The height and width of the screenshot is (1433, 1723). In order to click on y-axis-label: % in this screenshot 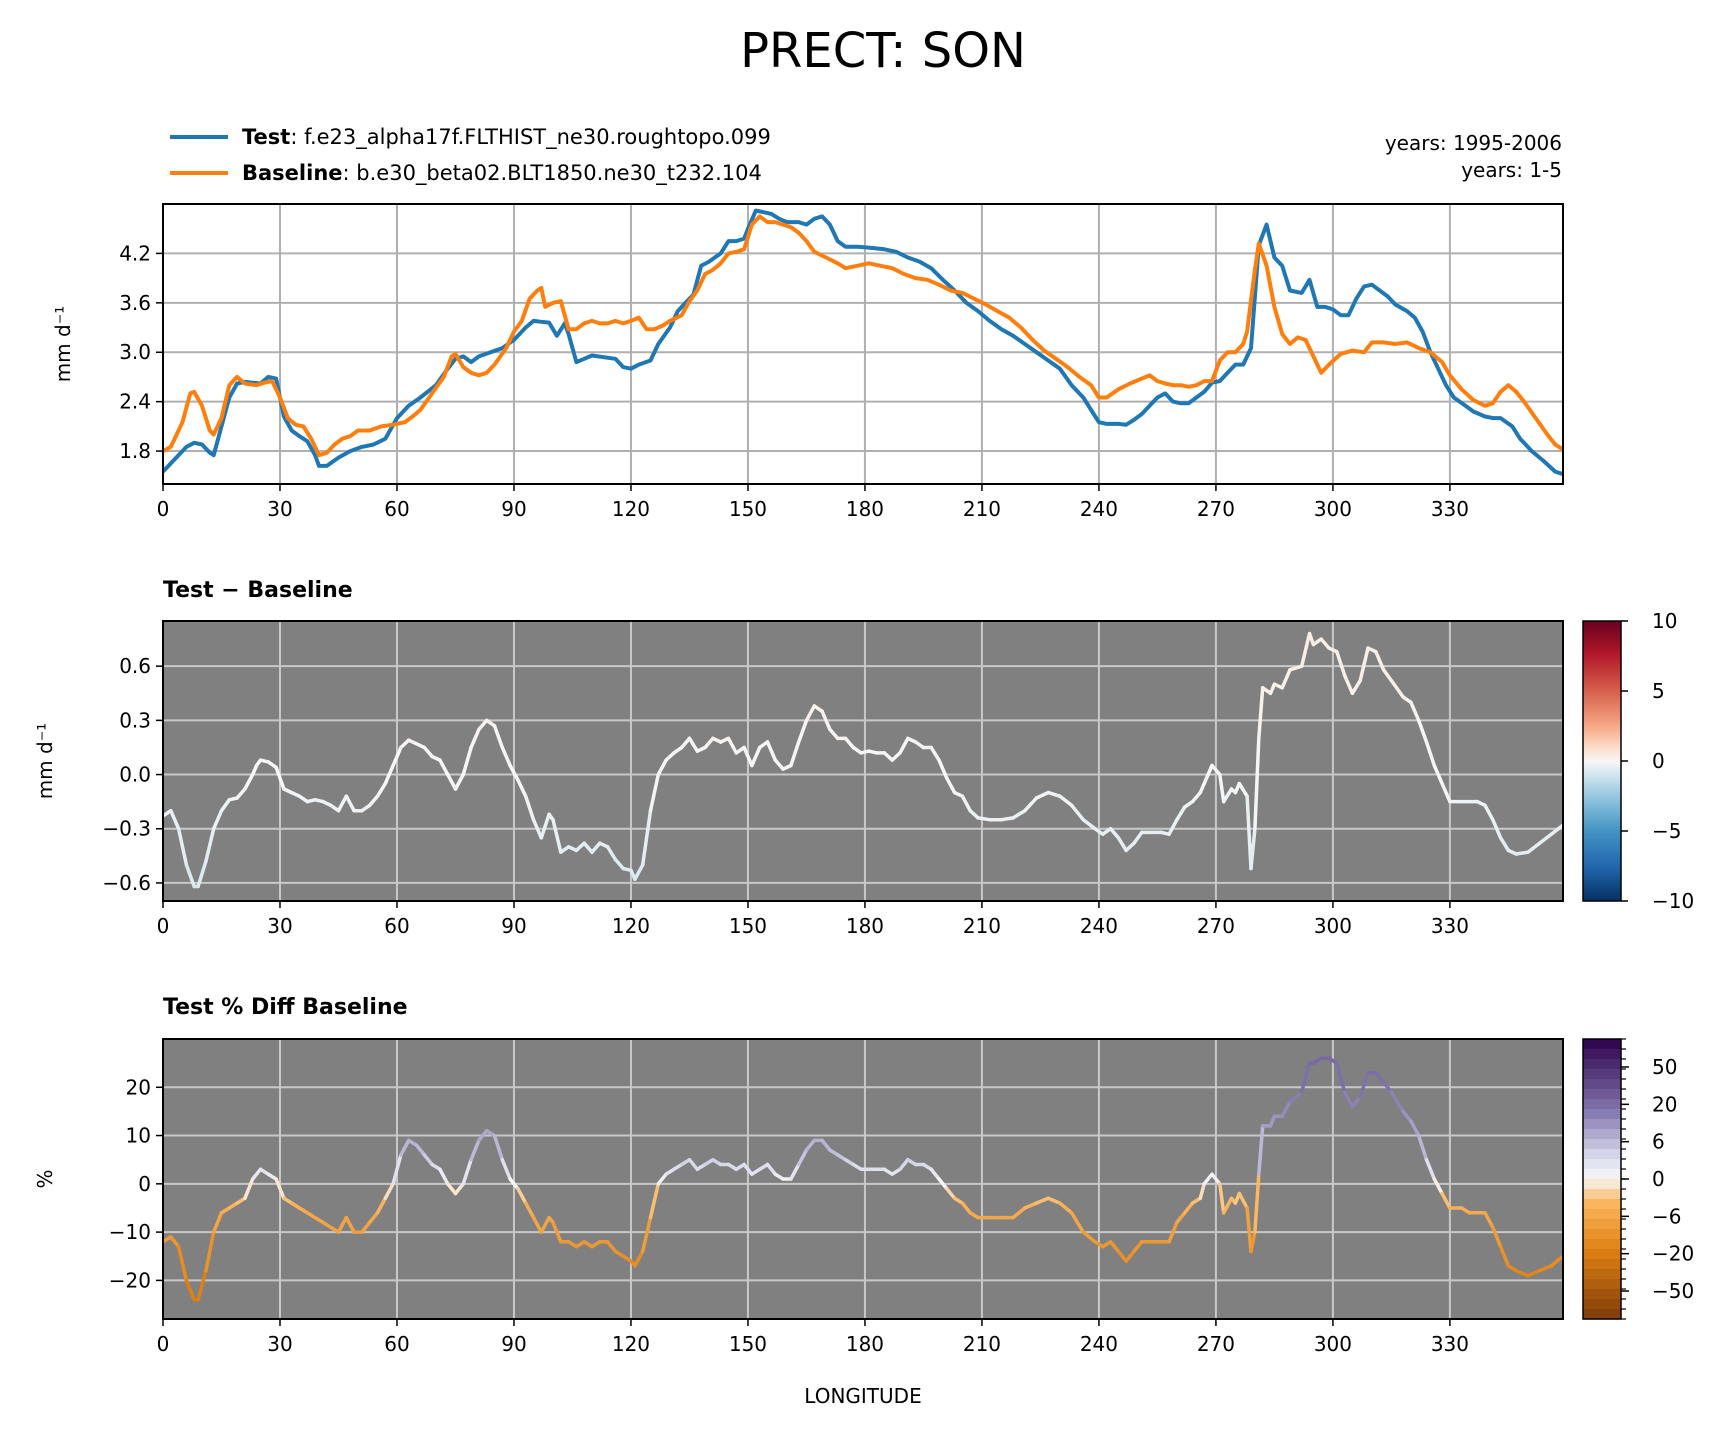, I will do `click(45, 1178)`.